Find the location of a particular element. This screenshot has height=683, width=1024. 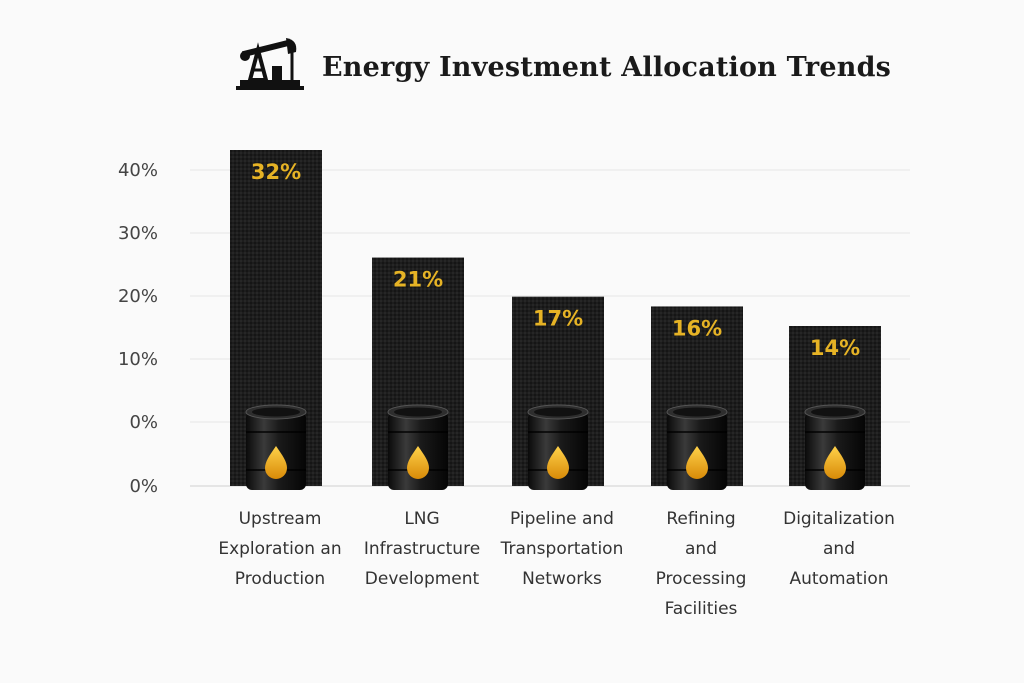

bar-group: 14% is located at coordinates (835, 408).